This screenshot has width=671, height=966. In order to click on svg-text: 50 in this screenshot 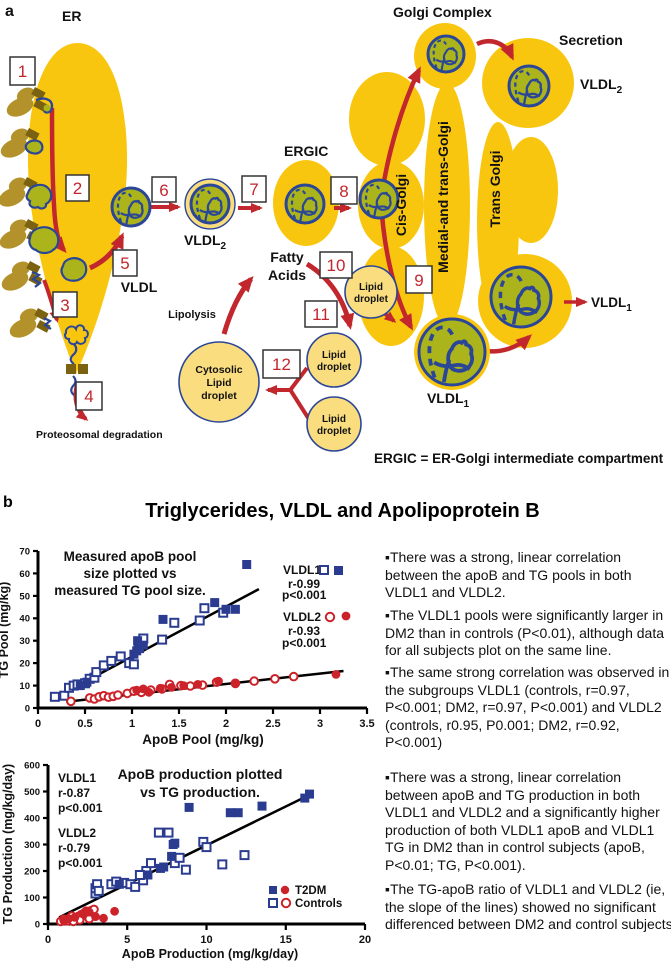, I will do `click(24, 596)`.